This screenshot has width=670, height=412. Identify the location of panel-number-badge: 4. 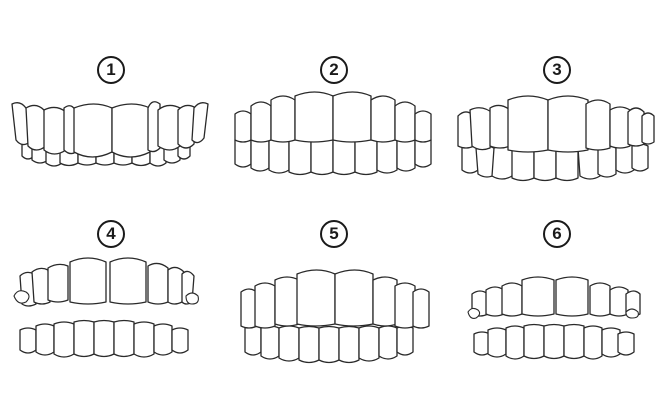
(111, 234).